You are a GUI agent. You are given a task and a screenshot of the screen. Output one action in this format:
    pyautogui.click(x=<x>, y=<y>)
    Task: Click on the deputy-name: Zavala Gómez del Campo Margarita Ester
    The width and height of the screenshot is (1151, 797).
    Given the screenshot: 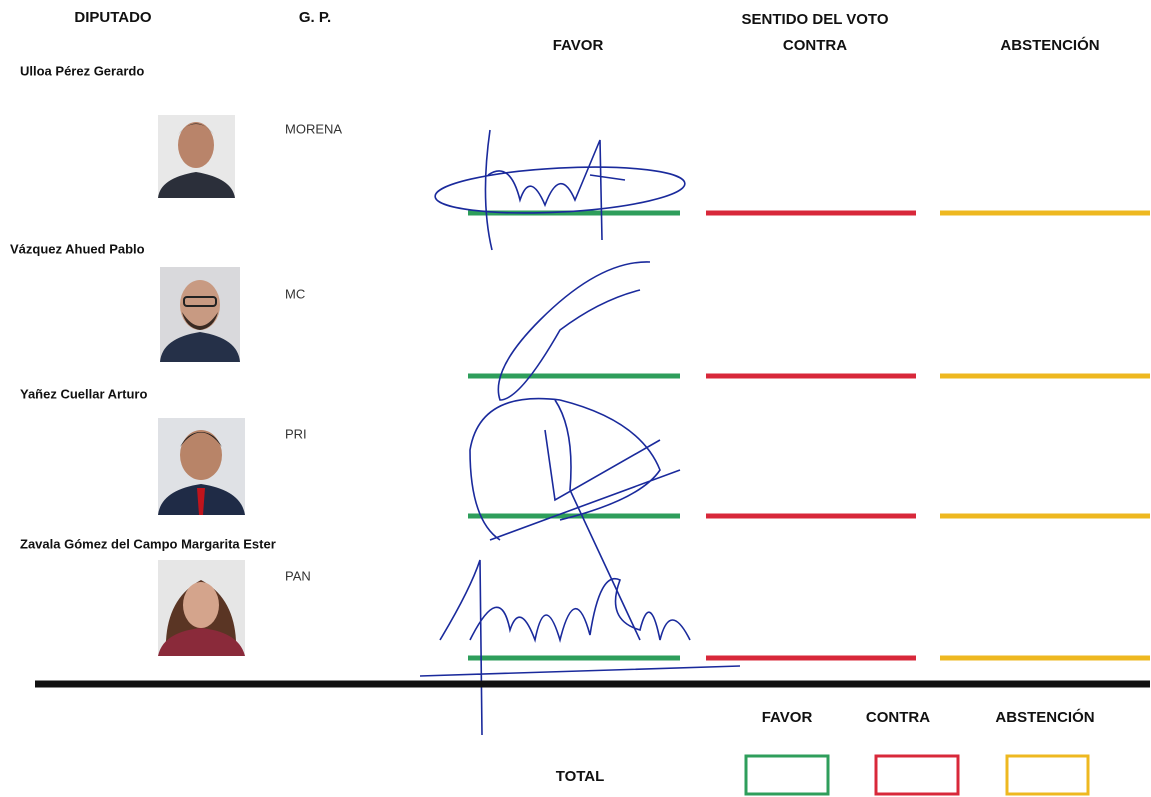 What is the action you would take?
    pyautogui.click(x=148, y=543)
    